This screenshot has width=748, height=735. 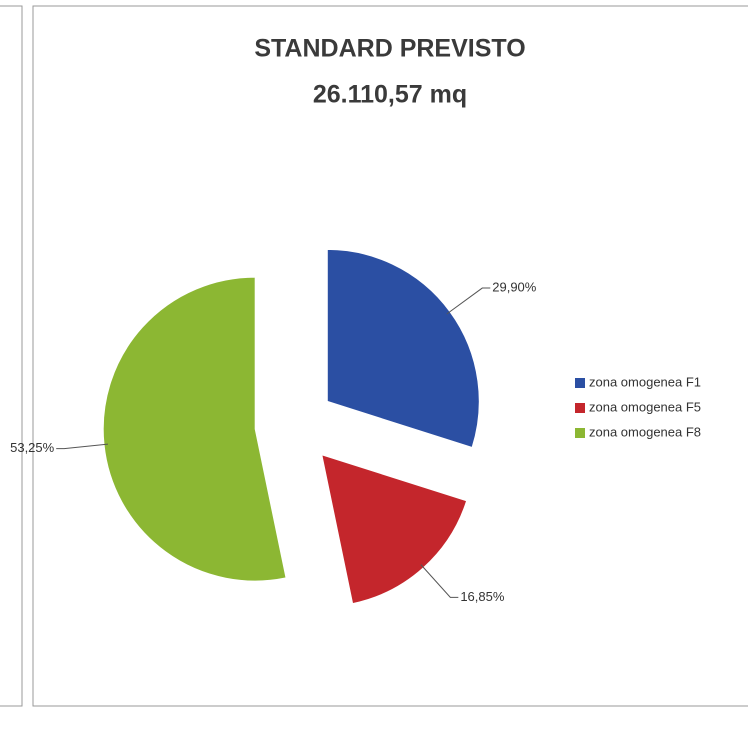 I want to click on chart-subtitle: 26.110,57 mq, so click(x=390, y=95).